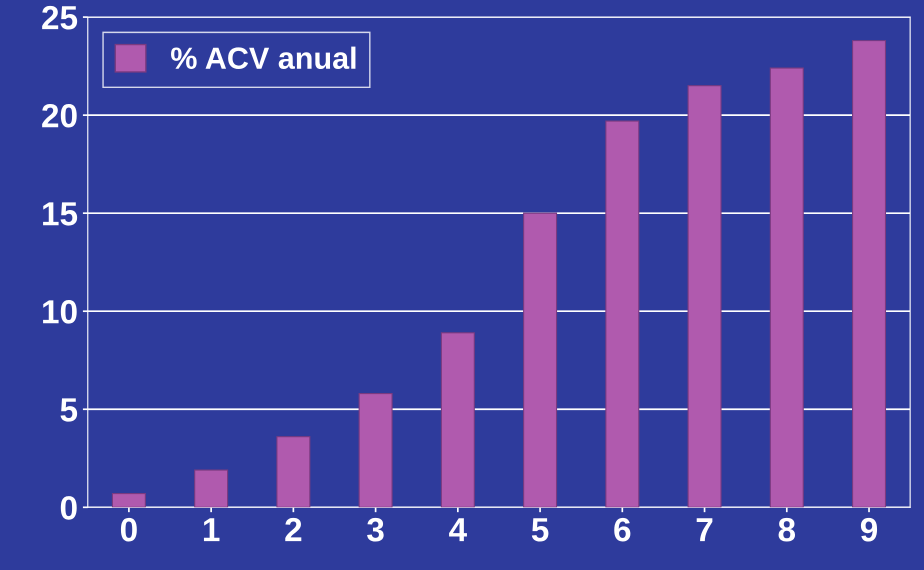  What do you see at coordinates (540, 530) in the screenshot?
I see `x-tick-label: 5` at bounding box center [540, 530].